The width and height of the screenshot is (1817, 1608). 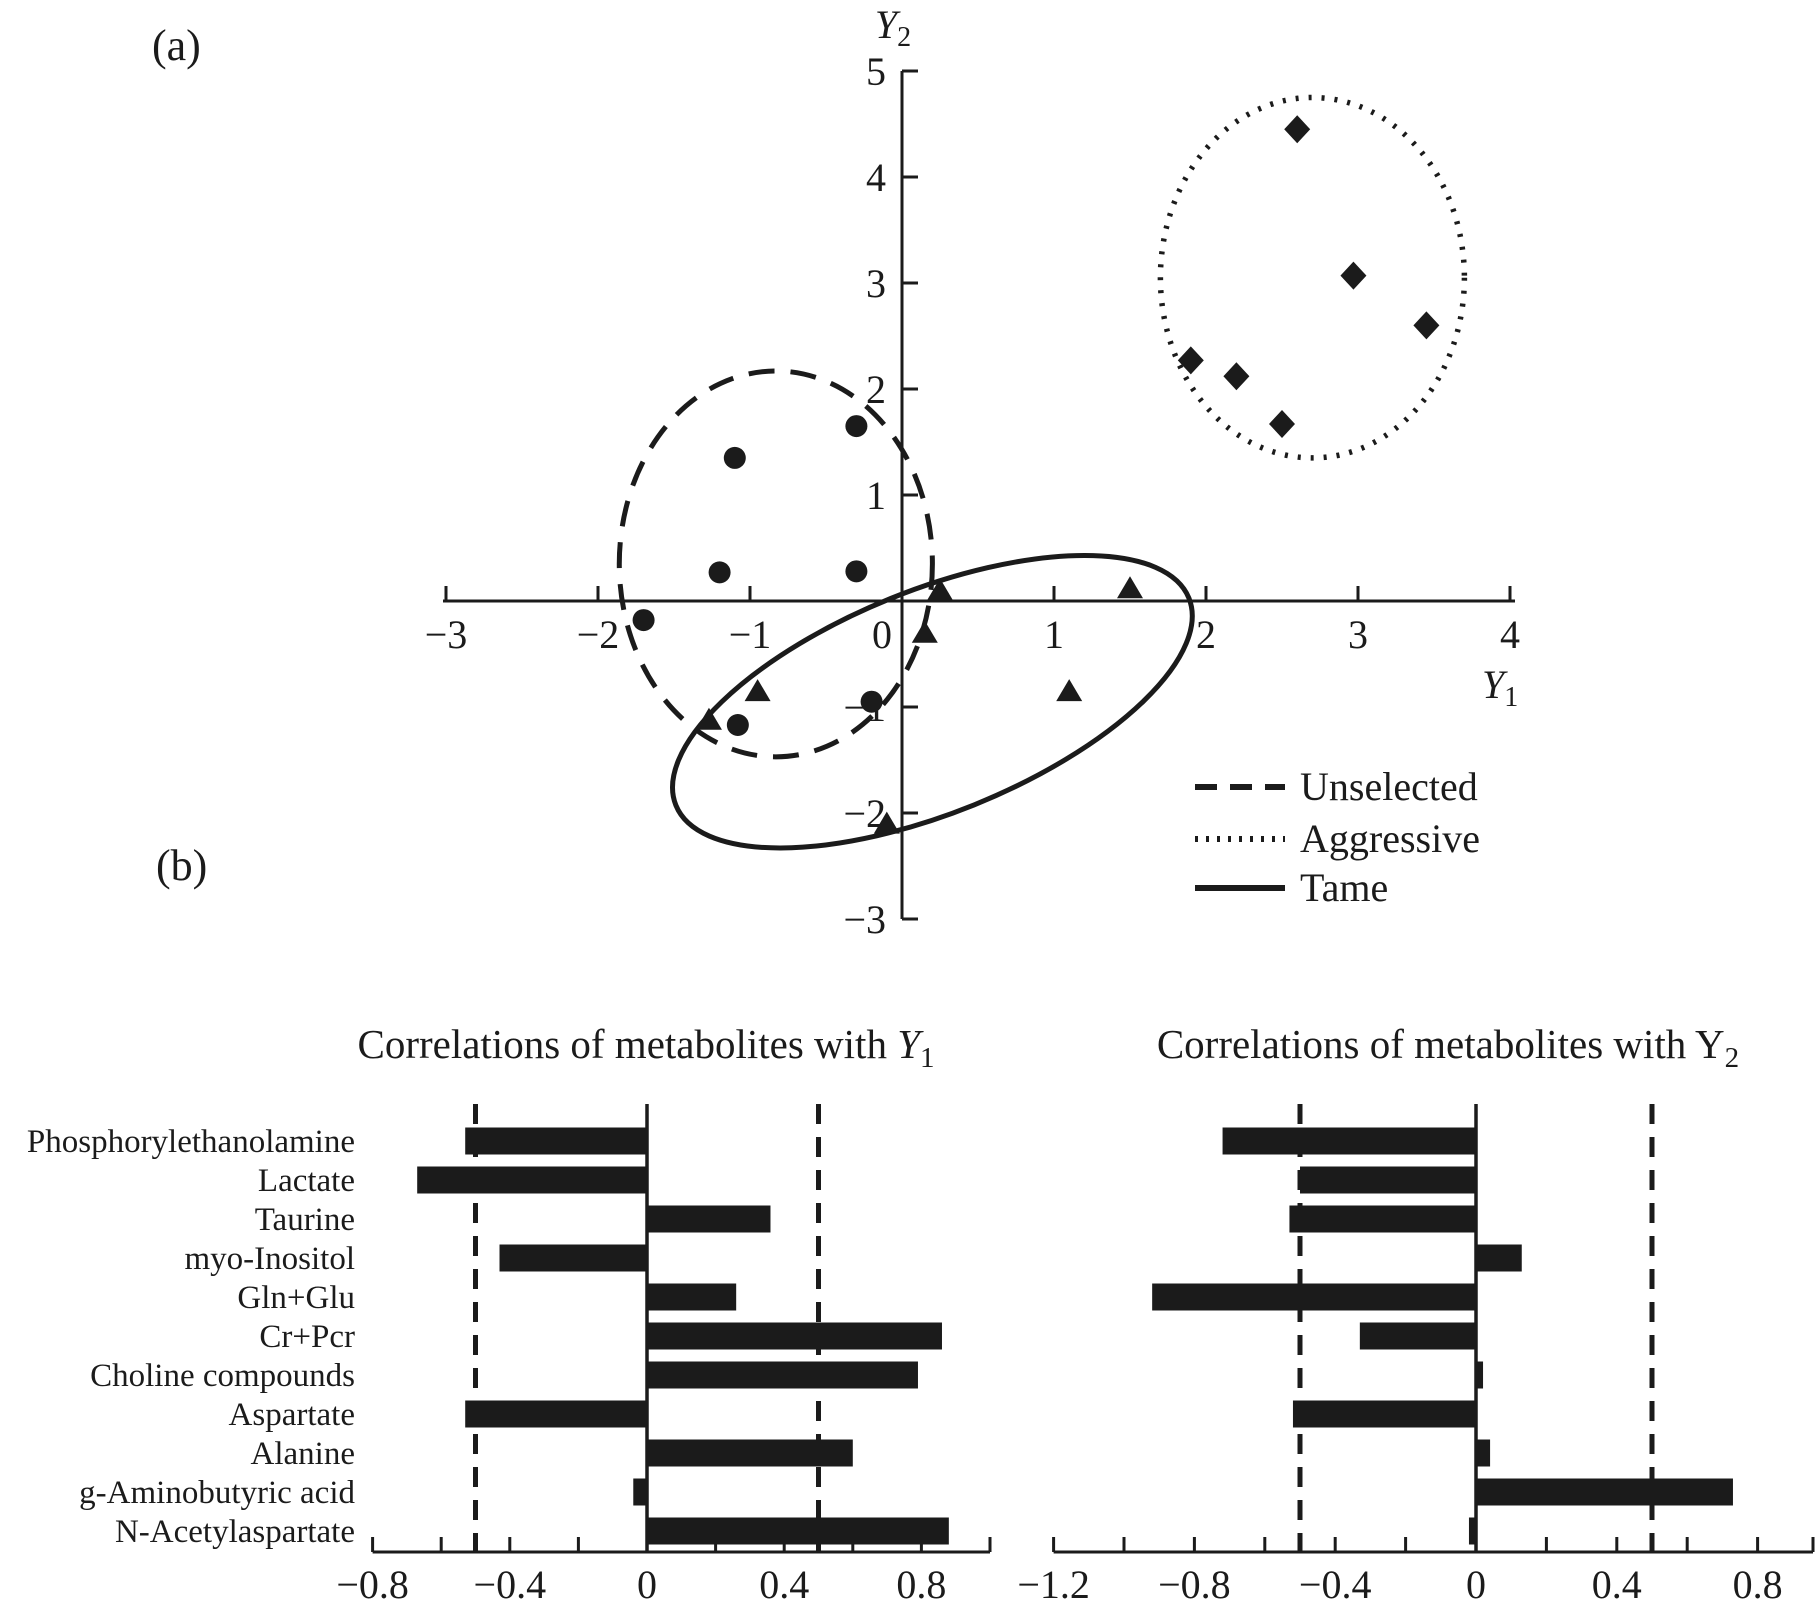 What do you see at coordinates (191, 1142) in the screenshot?
I see `metabolite-label: Phosphorylethanolamine` at bounding box center [191, 1142].